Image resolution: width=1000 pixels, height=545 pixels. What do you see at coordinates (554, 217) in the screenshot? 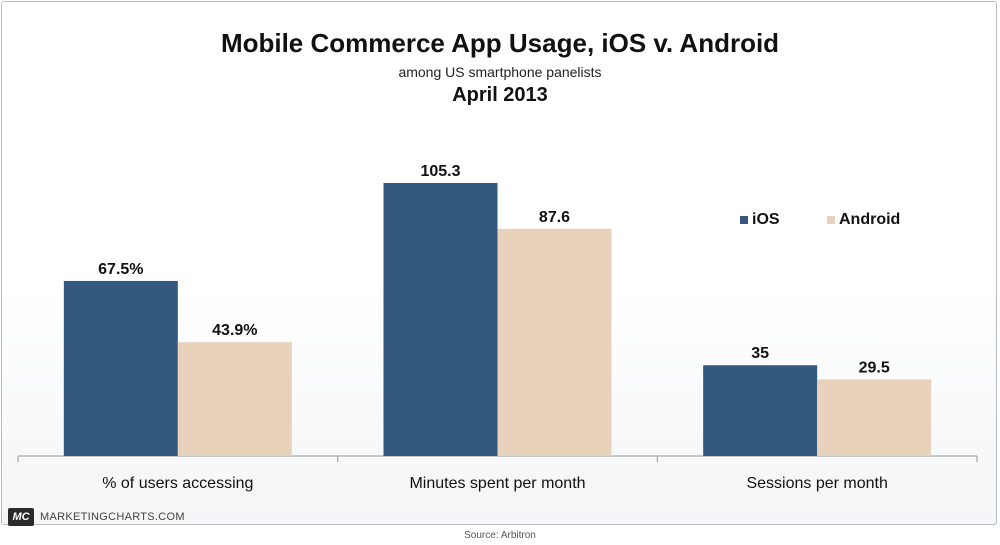
I see `data-label: 87.6` at bounding box center [554, 217].